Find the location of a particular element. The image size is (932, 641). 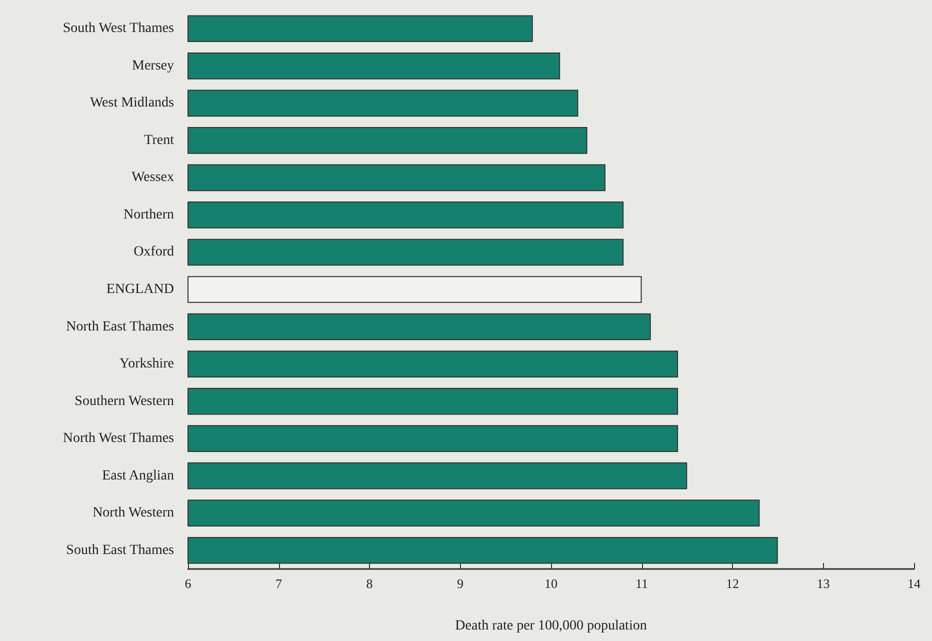

y-tick-label: ENGLAND is located at coordinates (140, 289).